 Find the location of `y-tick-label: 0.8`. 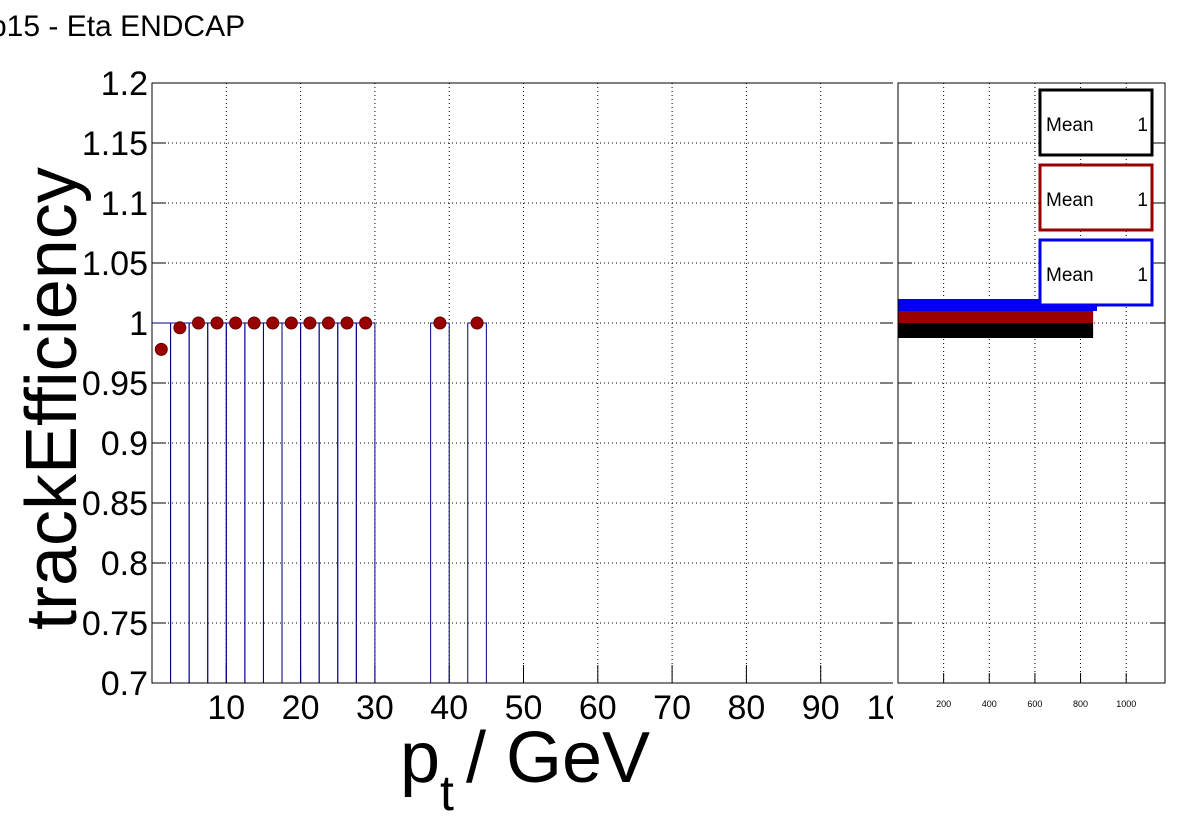

y-tick-label: 0.8 is located at coordinates (124, 564).